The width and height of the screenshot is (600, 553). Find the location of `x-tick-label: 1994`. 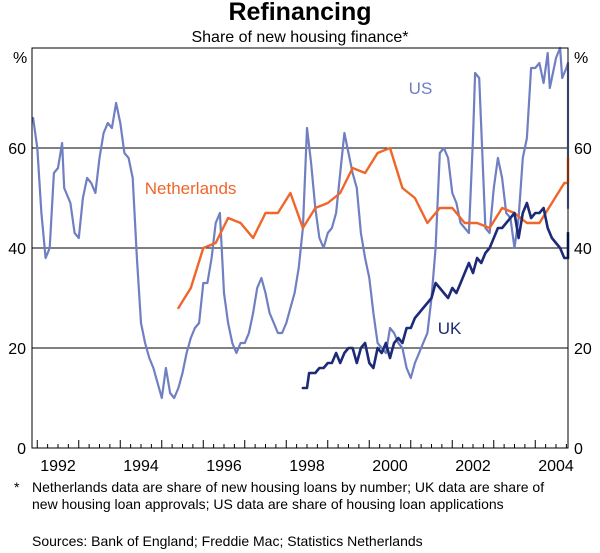

x-tick-label: 1994 is located at coordinates (141, 466).